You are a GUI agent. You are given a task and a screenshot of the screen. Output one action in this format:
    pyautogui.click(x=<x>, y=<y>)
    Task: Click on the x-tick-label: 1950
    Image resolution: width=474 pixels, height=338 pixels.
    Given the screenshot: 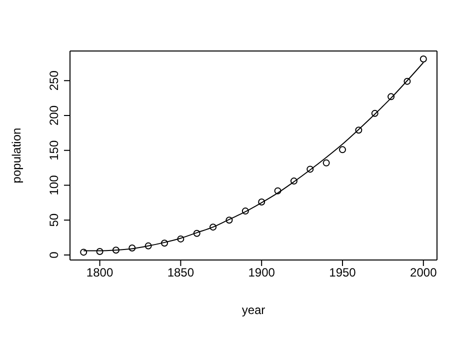 What is the action you would take?
    pyautogui.click(x=342, y=273)
    